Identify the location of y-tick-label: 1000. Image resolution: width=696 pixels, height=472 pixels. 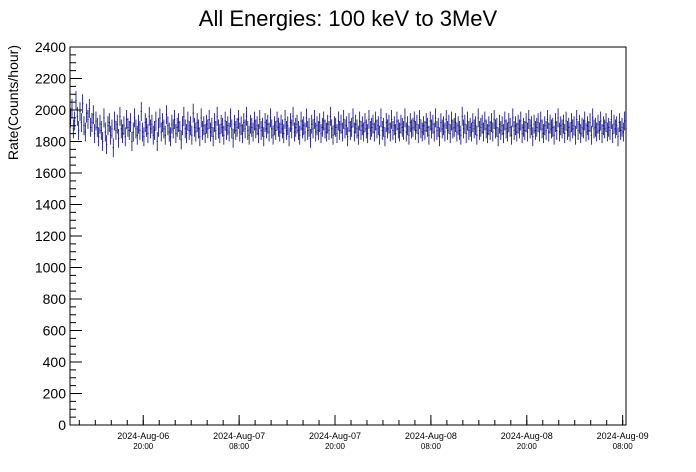
(50, 268).